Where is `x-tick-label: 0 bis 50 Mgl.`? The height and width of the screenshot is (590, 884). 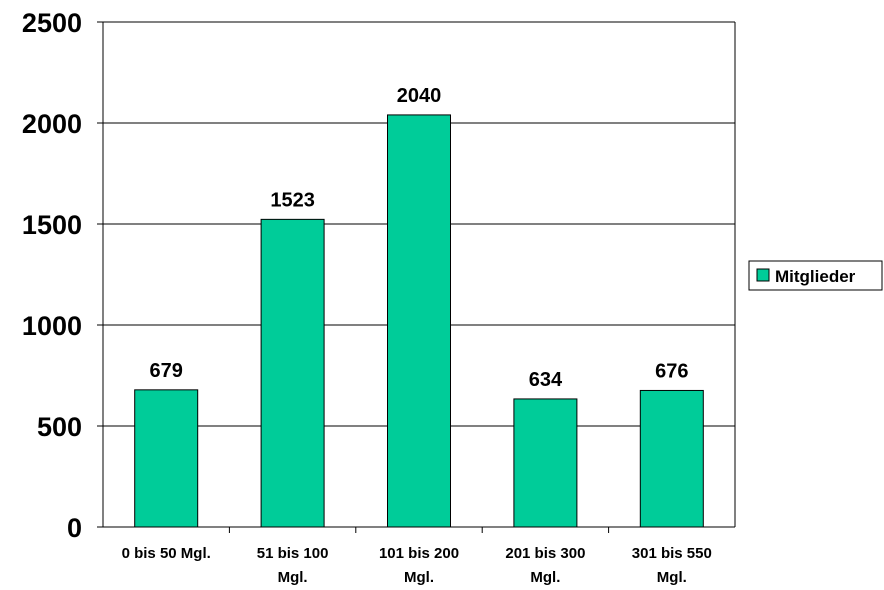 x-tick-label: 0 bis 50 Mgl. is located at coordinates (166, 553).